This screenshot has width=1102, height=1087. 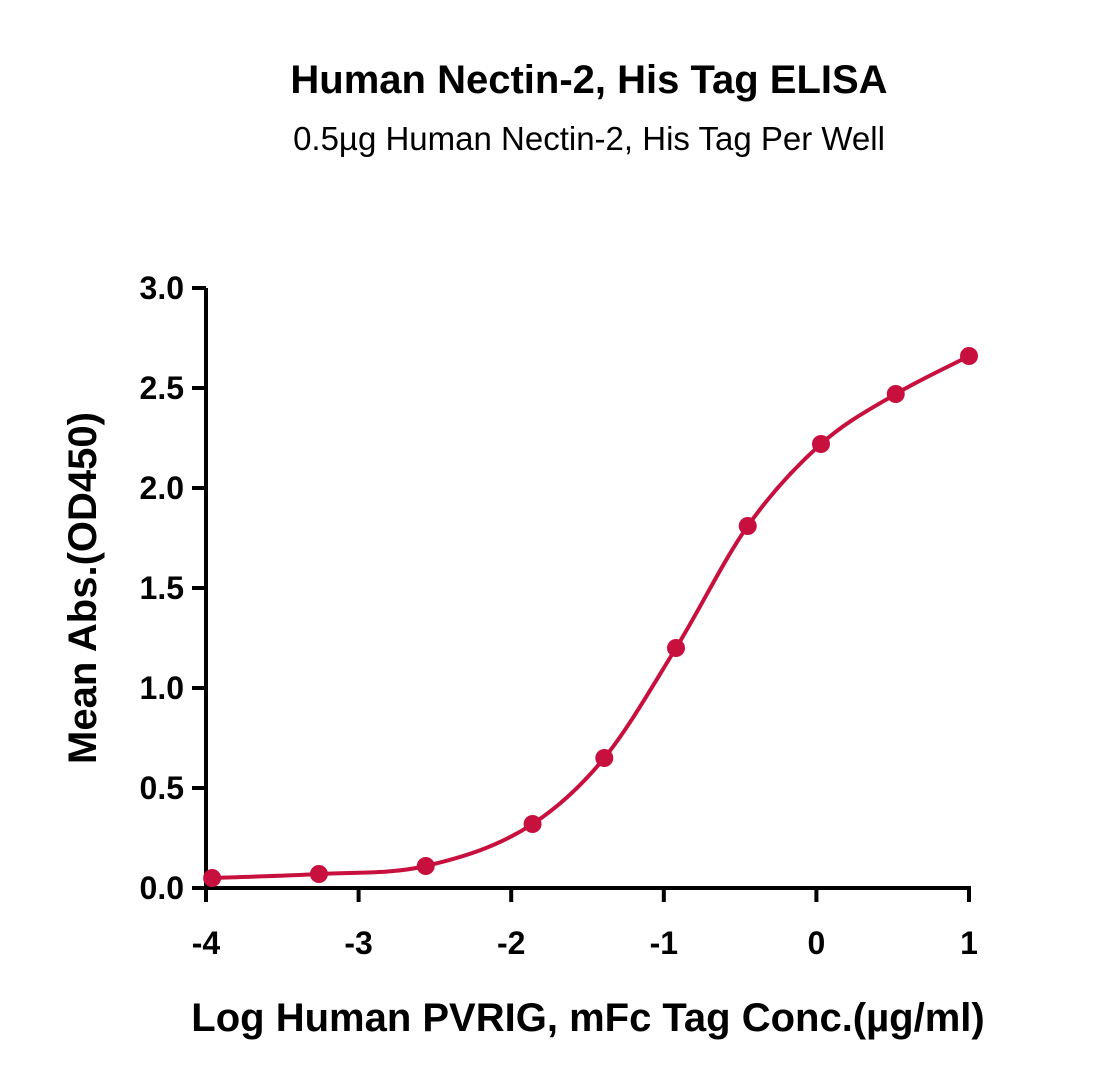 What do you see at coordinates (162, 288) in the screenshot?
I see `y-tick-label: 3.0` at bounding box center [162, 288].